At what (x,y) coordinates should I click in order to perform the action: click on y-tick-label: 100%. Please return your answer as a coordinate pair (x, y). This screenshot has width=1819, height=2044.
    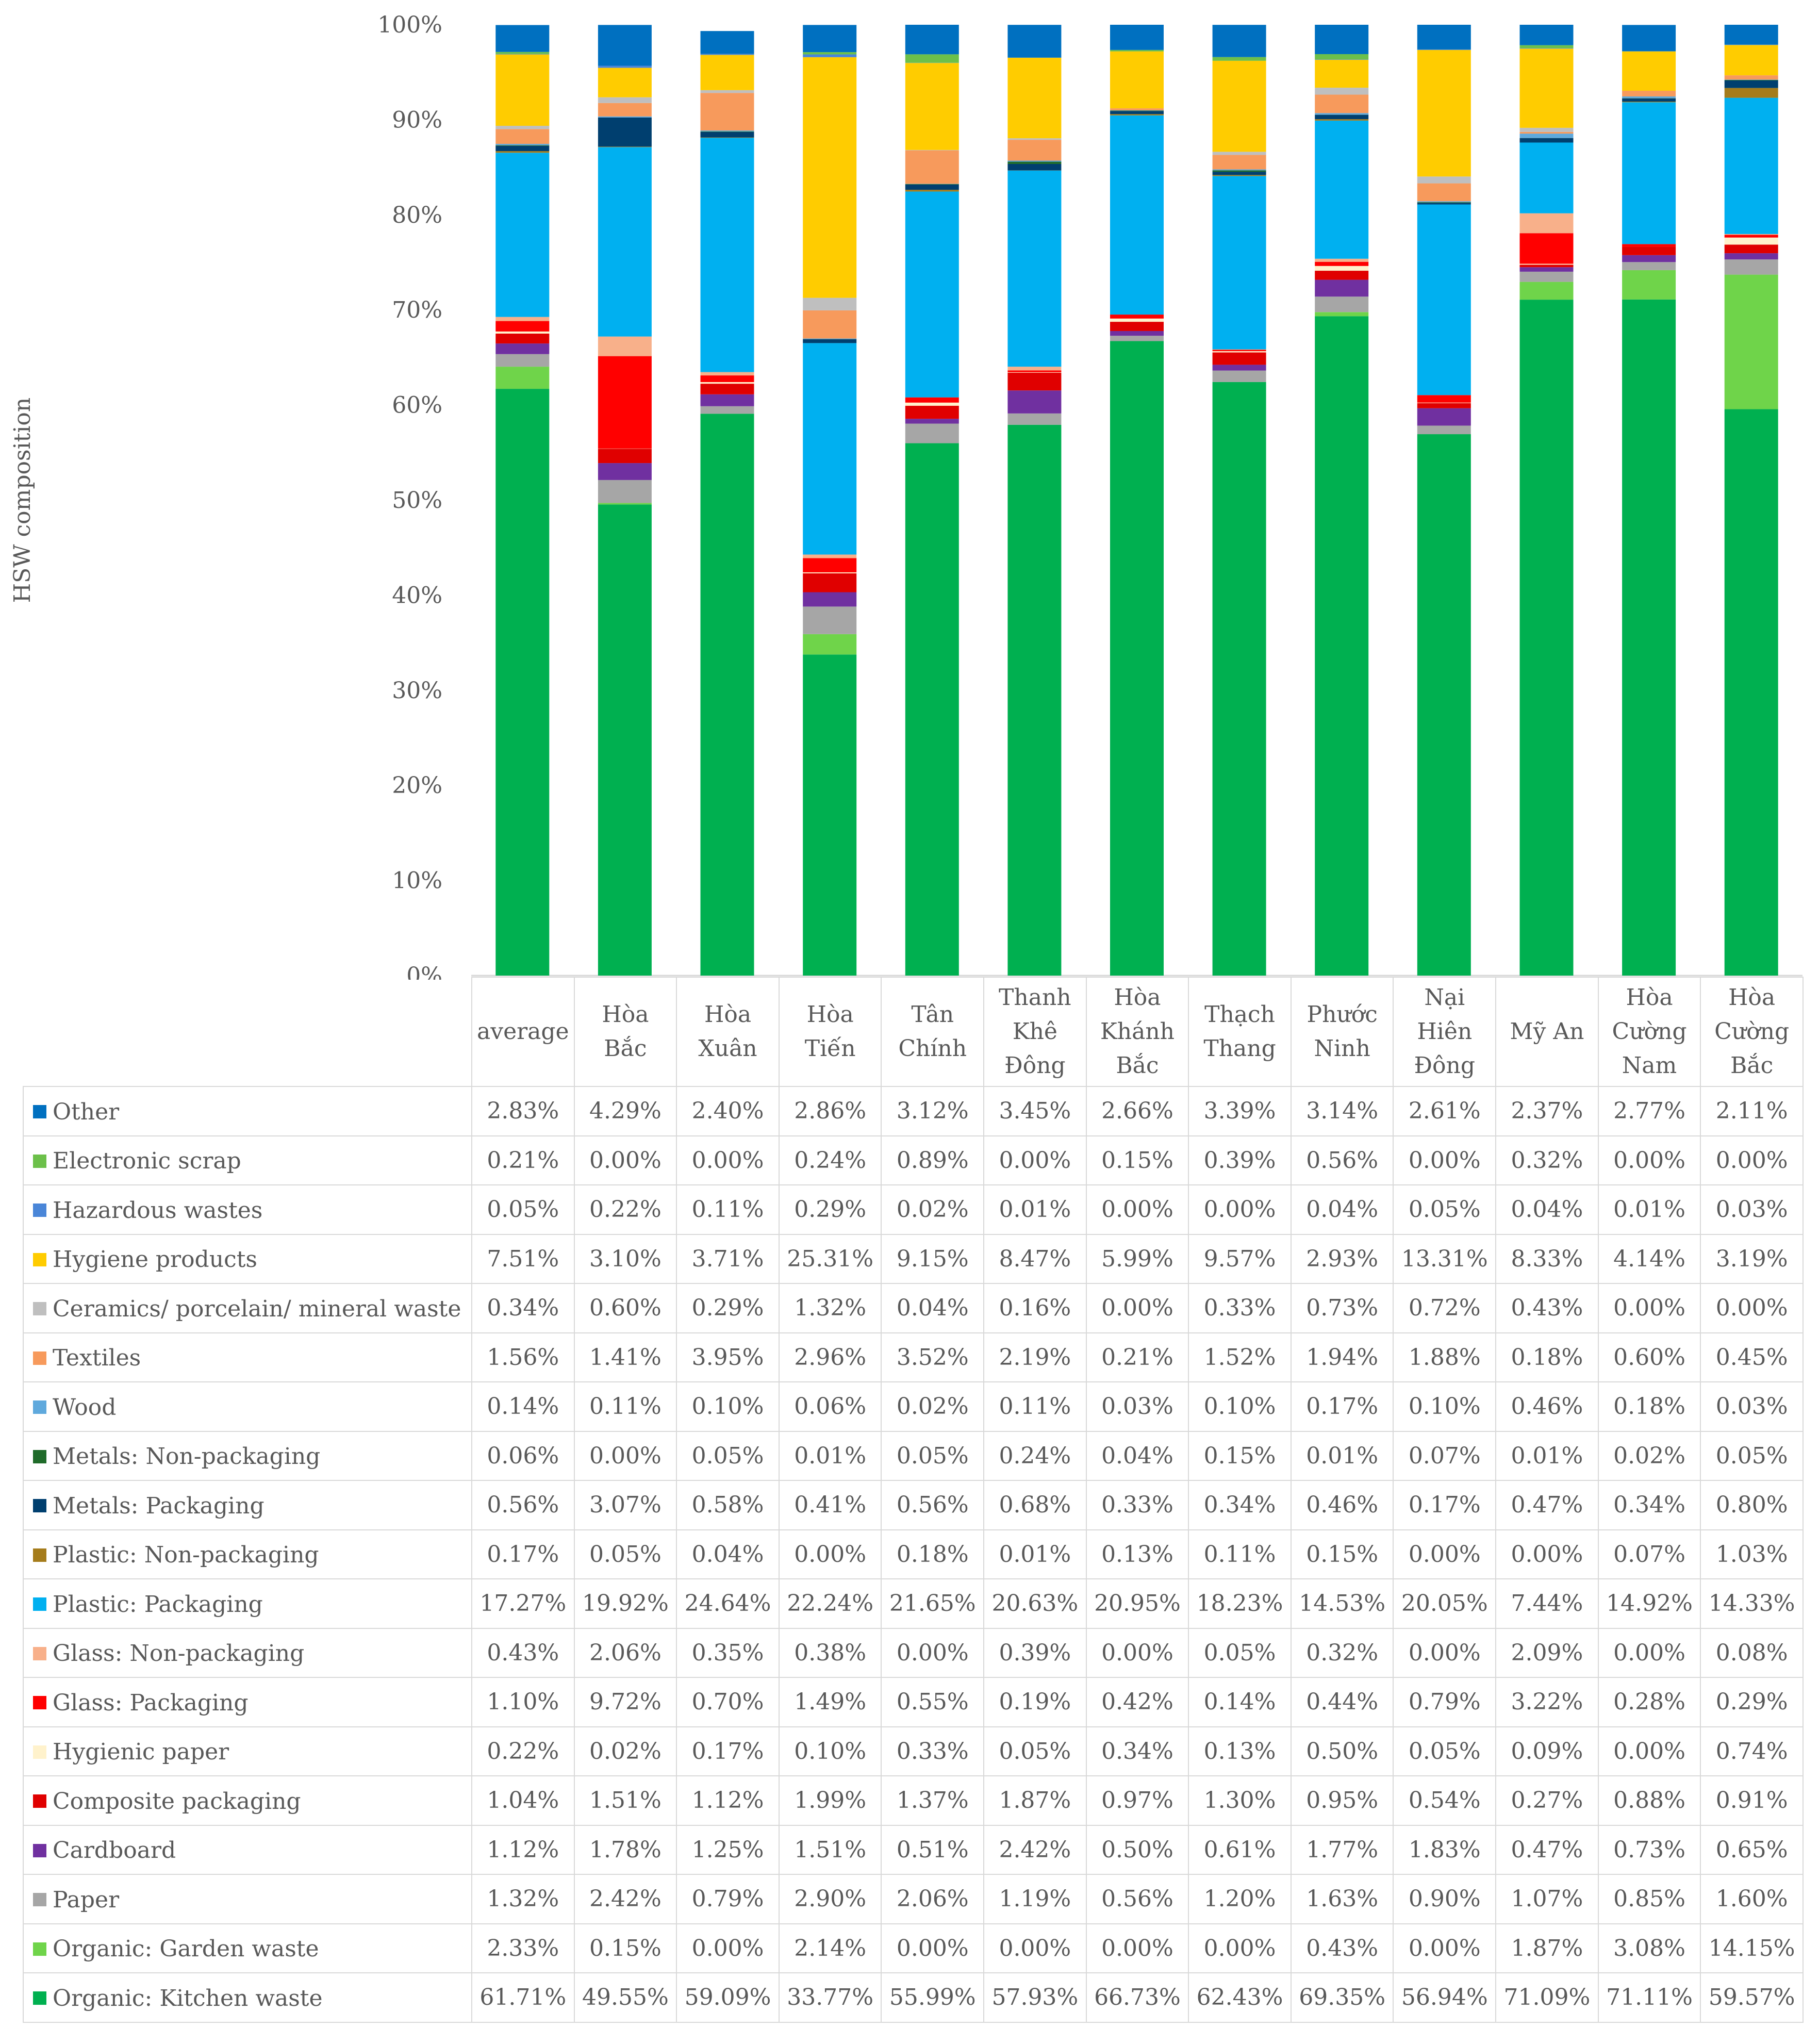
    Looking at the image, I should click on (409, 25).